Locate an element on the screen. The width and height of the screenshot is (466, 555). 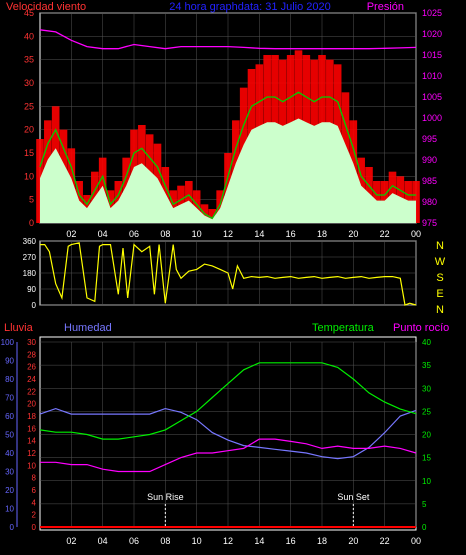
humidity-tick-label: 60 is located at coordinates (9, 416).